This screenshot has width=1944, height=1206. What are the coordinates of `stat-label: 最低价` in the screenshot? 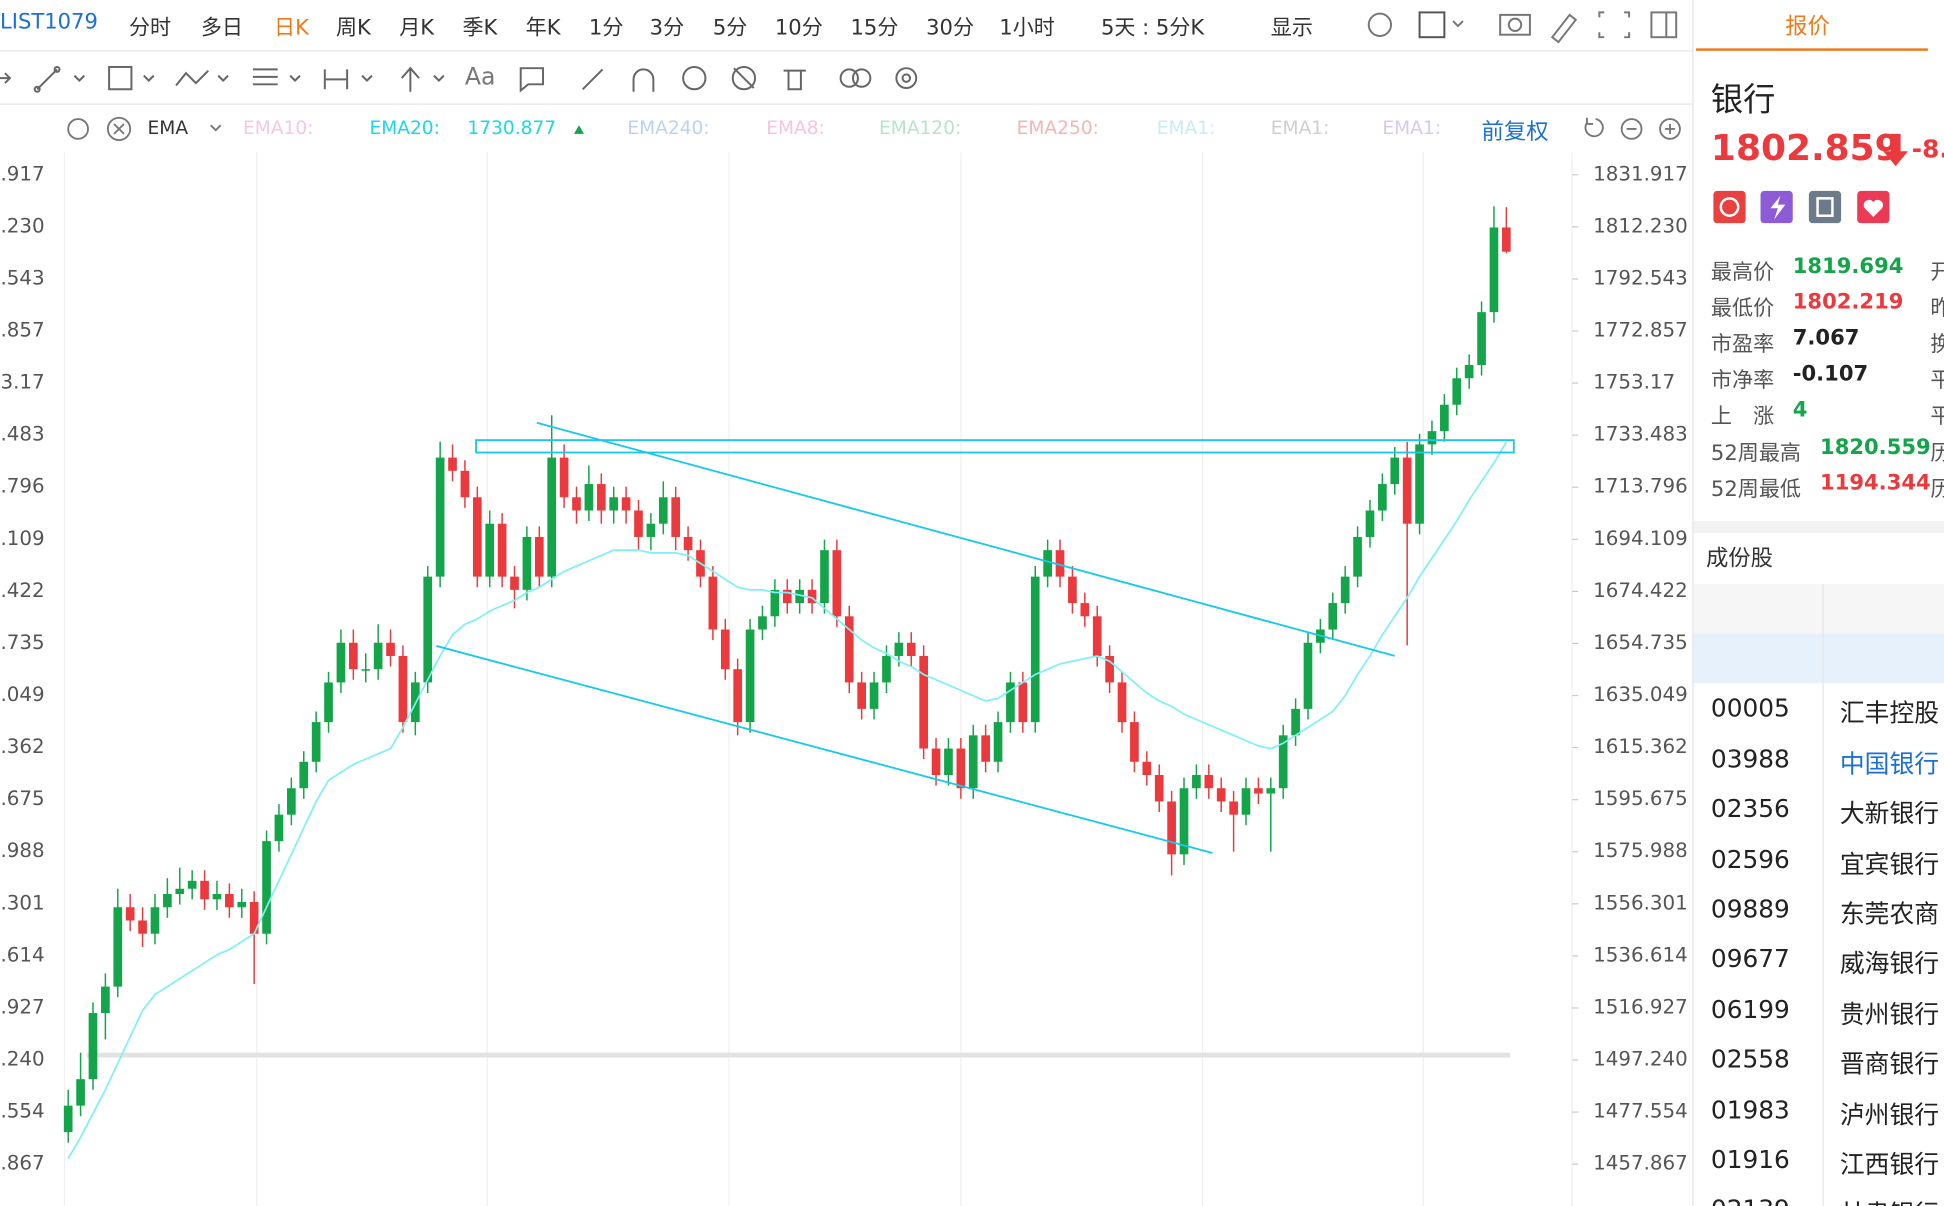 It's located at (1742, 309).